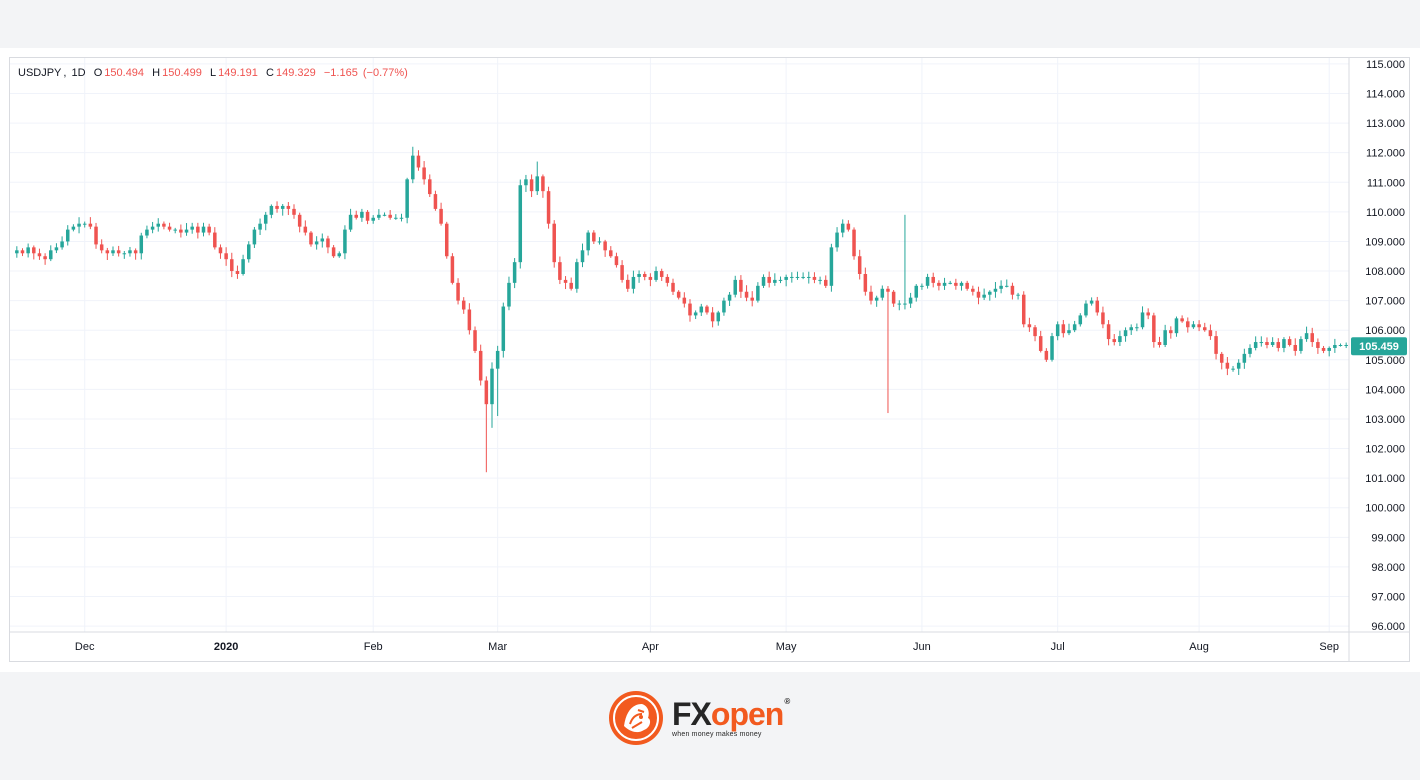 The width and height of the screenshot is (1420, 780). What do you see at coordinates (1379, 346) in the screenshot?
I see `last-price-badge: 105.459` at bounding box center [1379, 346].